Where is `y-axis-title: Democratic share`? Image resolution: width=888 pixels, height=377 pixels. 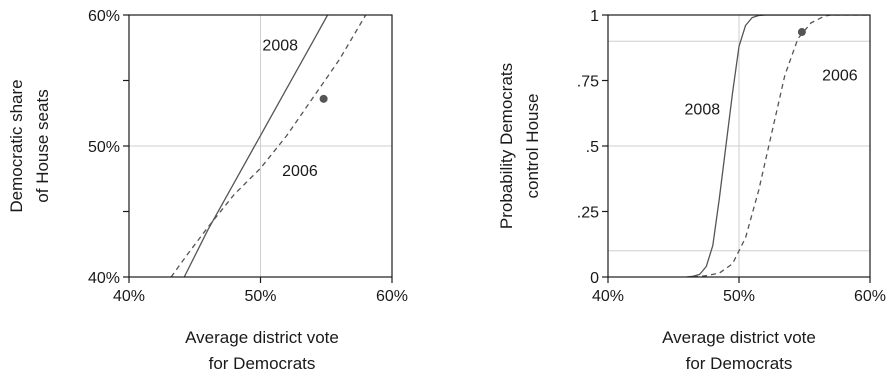 y-axis-title: Democratic share is located at coordinates (16, 145).